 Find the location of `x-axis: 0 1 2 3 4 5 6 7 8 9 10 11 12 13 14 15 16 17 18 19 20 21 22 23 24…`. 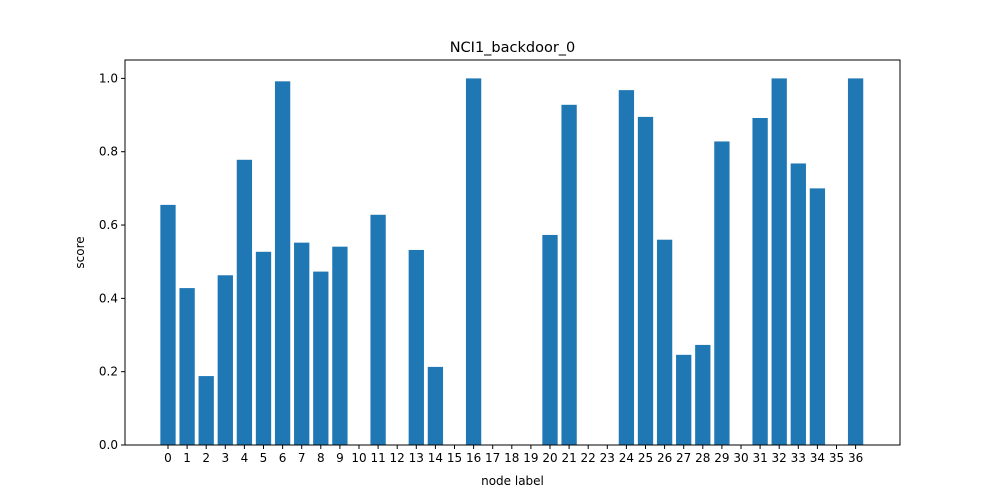

x-axis: 0 1 2 3 4 5 6 7 8 9 10 11 12 13 14 15 16 17 18 19 20 21 22 23 24… is located at coordinates (513, 455).